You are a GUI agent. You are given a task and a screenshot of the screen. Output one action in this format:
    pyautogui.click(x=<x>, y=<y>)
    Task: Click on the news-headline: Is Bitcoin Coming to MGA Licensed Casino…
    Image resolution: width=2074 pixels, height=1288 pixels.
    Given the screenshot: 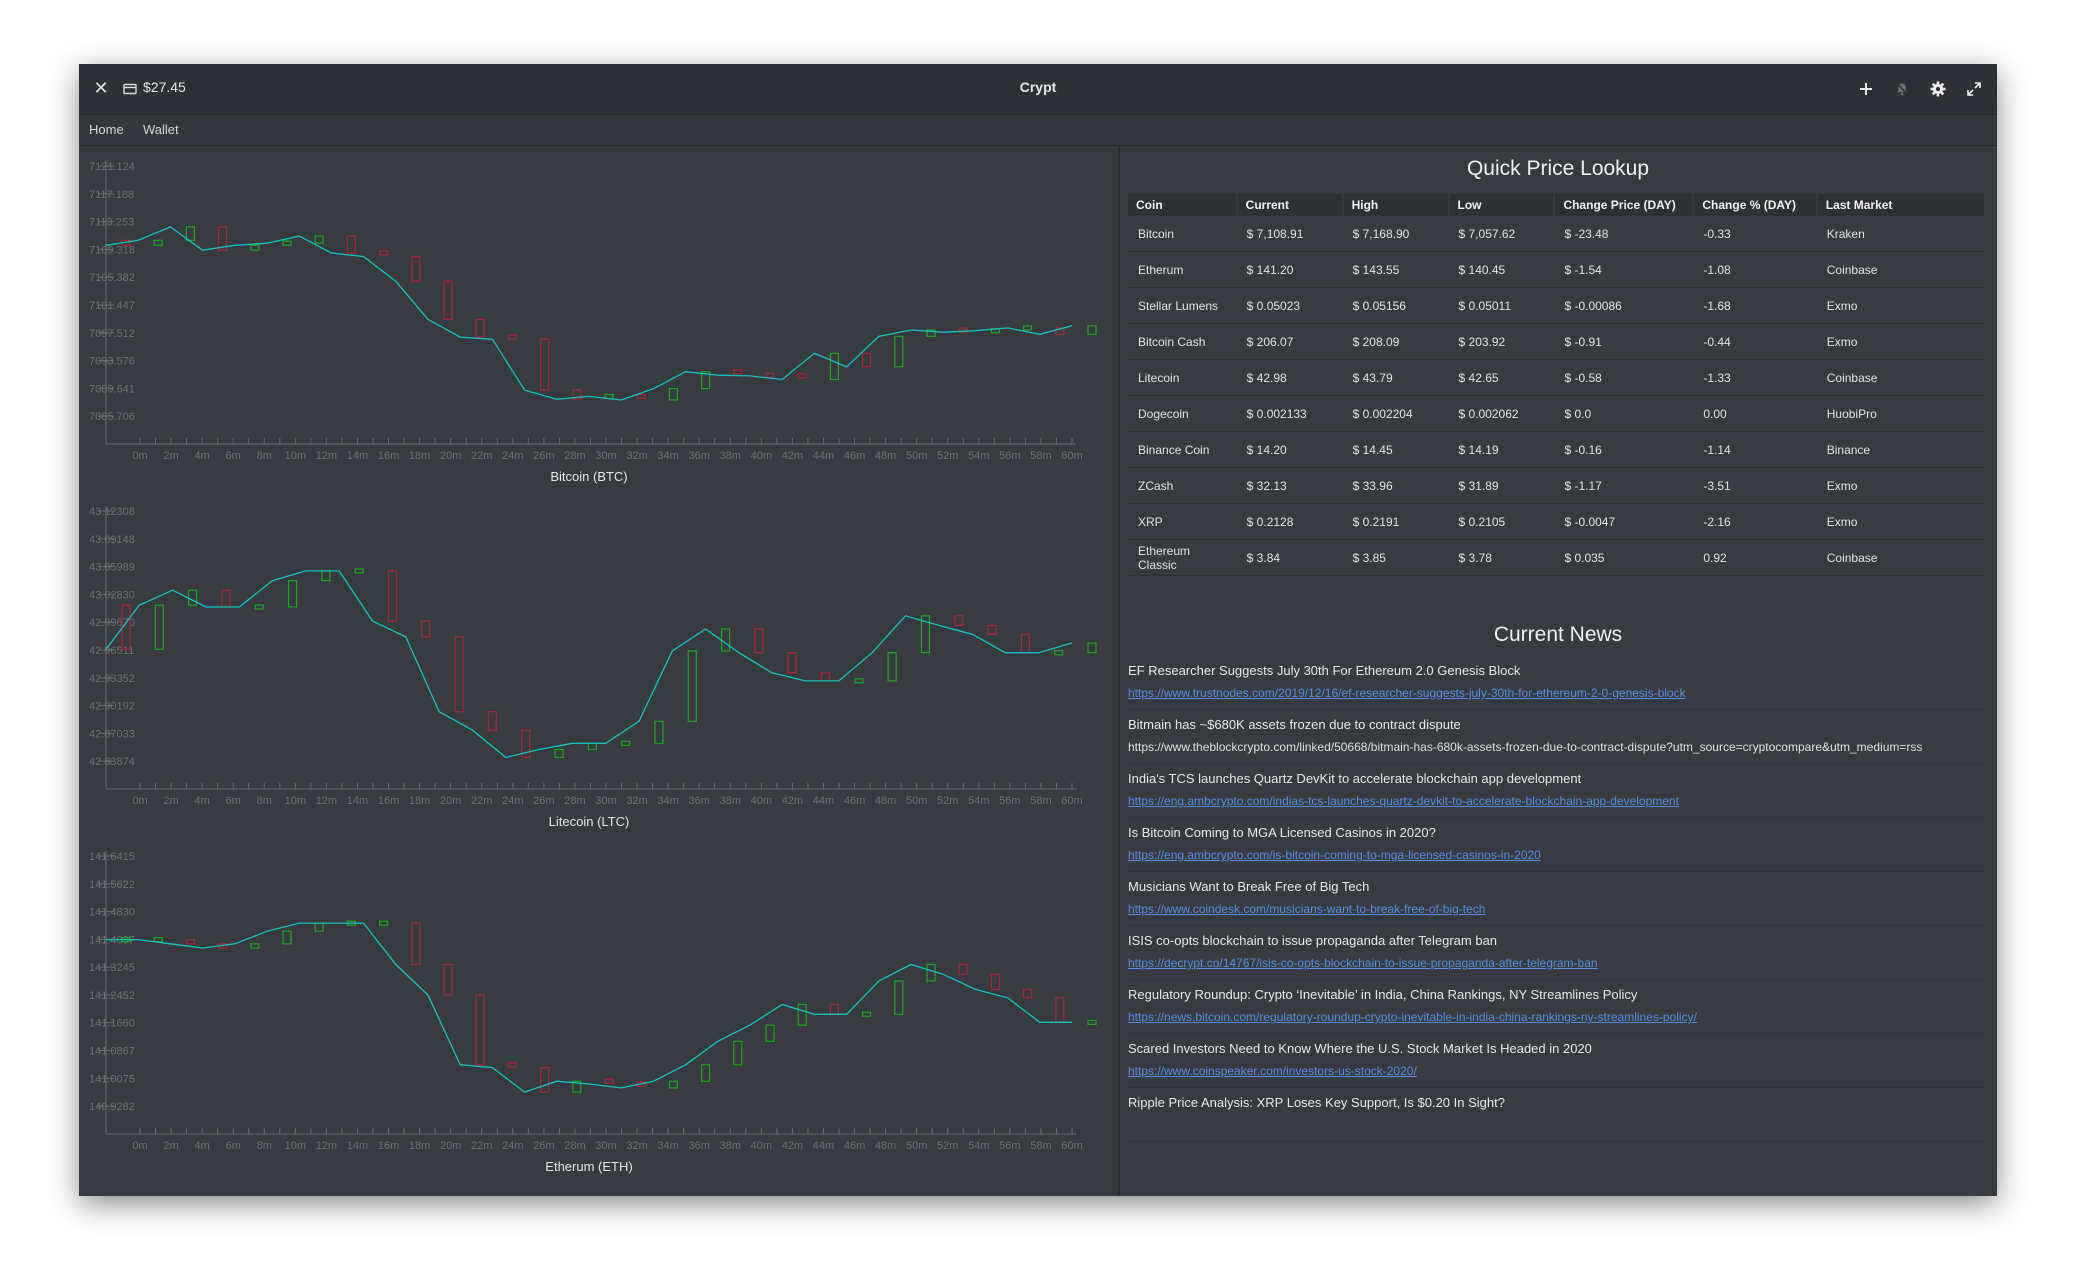 What is the action you would take?
    pyautogui.click(x=1282, y=832)
    